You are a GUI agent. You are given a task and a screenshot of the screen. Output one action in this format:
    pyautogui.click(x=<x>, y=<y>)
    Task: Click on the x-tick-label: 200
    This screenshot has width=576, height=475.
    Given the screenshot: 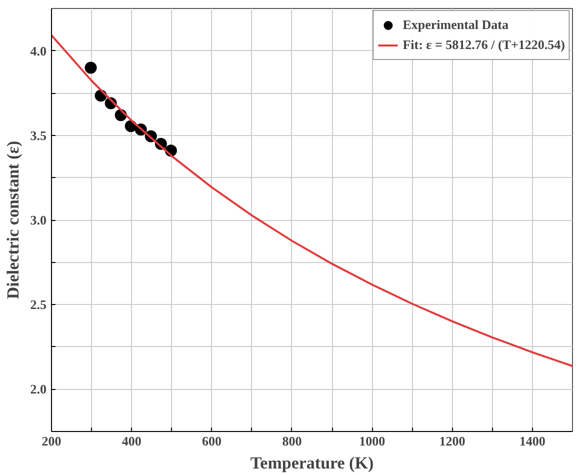 What is the action you would take?
    pyautogui.click(x=52, y=441)
    